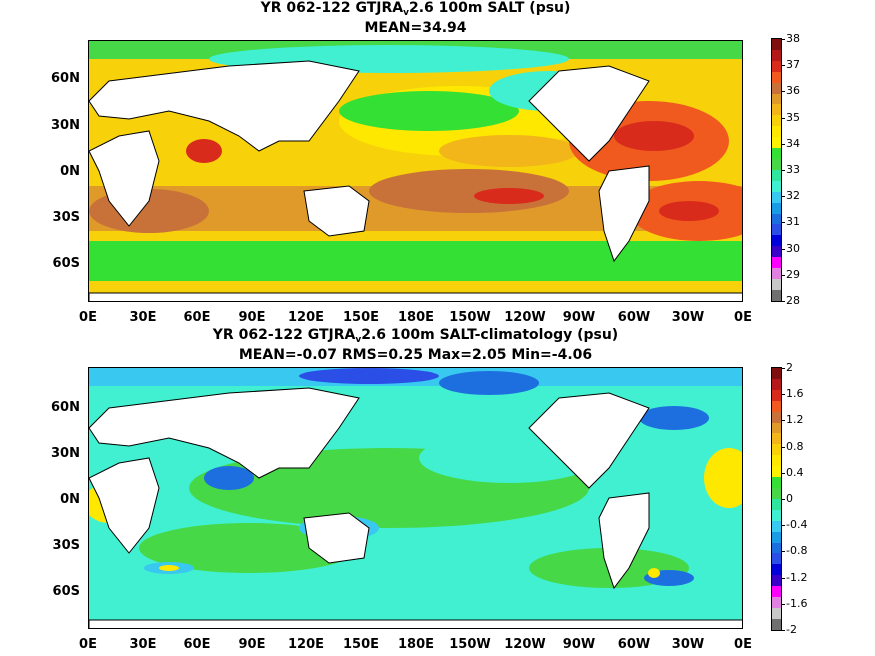 The width and height of the screenshot is (875, 656). What do you see at coordinates (793, 222) in the screenshot?
I see `colorbar-label: 31` at bounding box center [793, 222].